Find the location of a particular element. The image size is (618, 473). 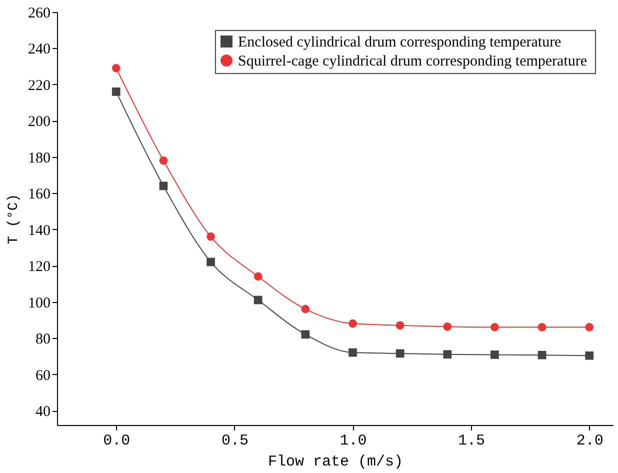

x-tick-label: 2.0 is located at coordinates (590, 441).